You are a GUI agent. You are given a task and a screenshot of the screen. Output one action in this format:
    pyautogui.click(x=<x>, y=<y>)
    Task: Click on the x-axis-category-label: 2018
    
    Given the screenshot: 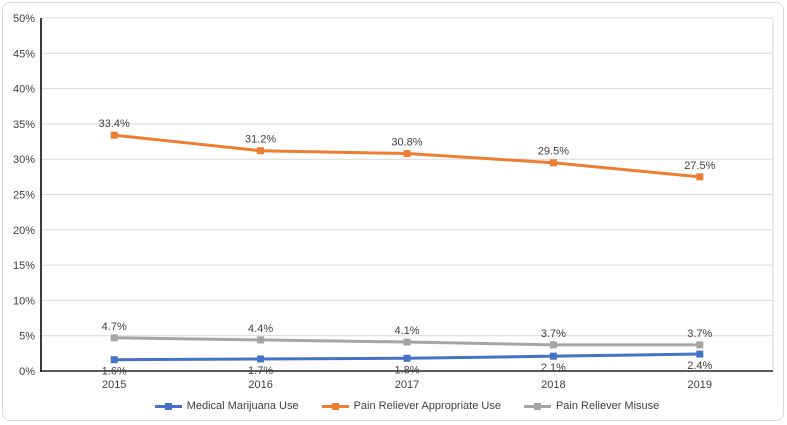 What is the action you would take?
    pyautogui.click(x=553, y=385)
    